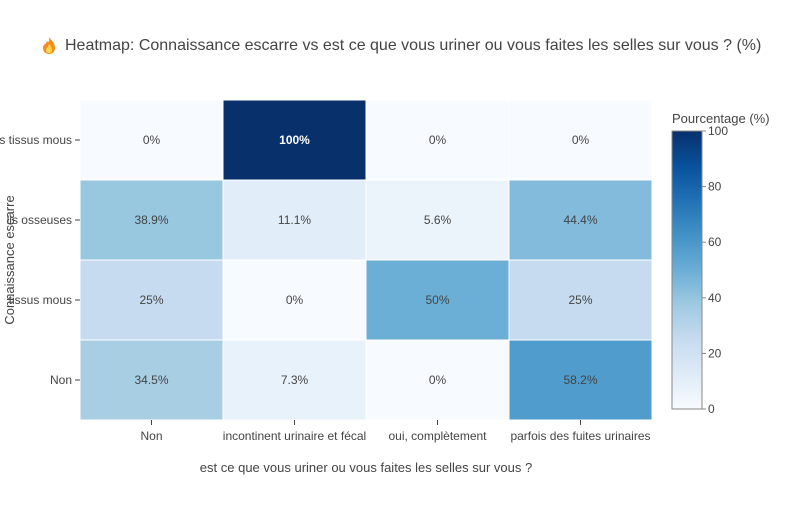  What do you see at coordinates (49, 45) in the screenshot?
I see `fire-icon` at bounding box center [49, 45].